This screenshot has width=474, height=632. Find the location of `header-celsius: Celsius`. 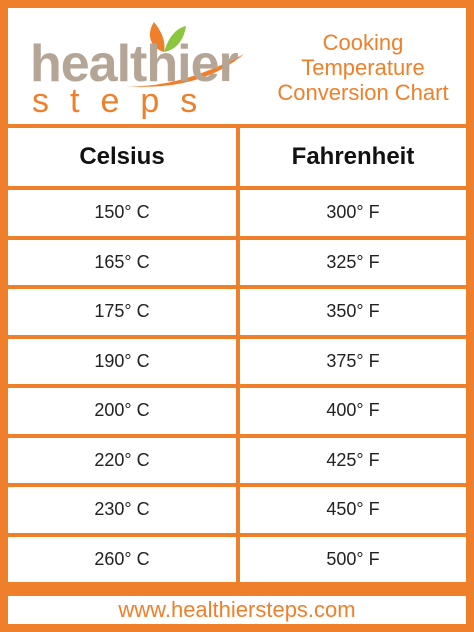

header-celsius: Celsius is located at coordinates (122, 157).